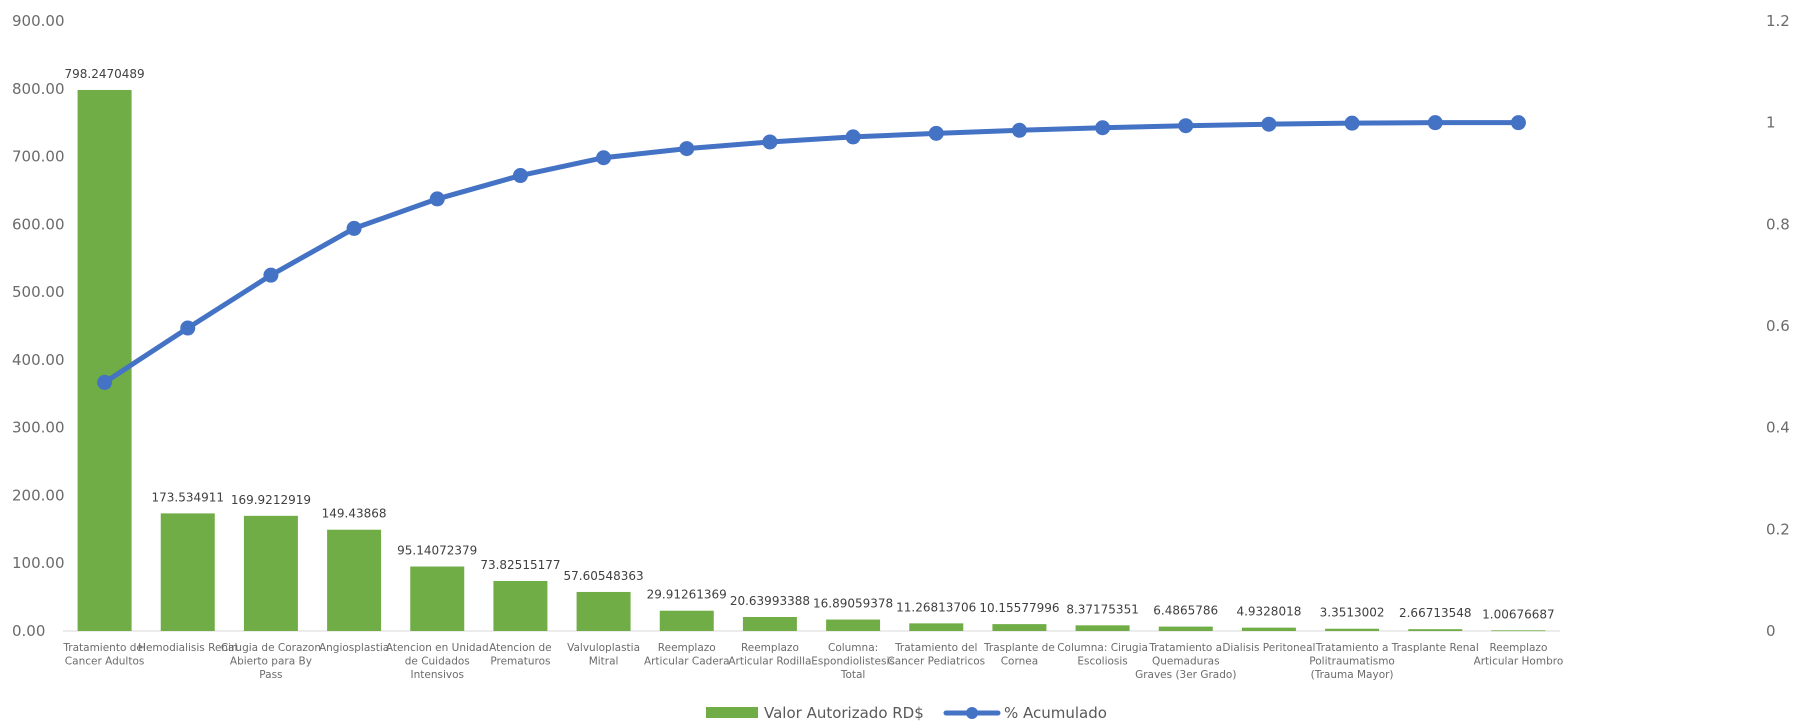  I want to click on bar-data-label: 798.2470489, so click(104, 74).